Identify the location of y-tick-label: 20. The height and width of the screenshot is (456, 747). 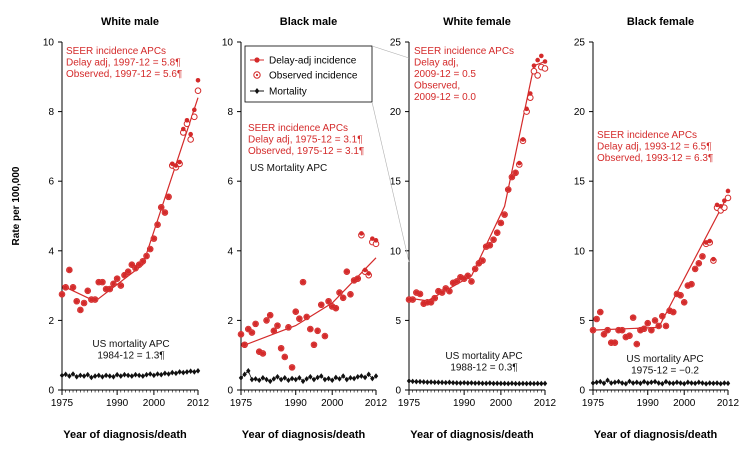
(580, 112).